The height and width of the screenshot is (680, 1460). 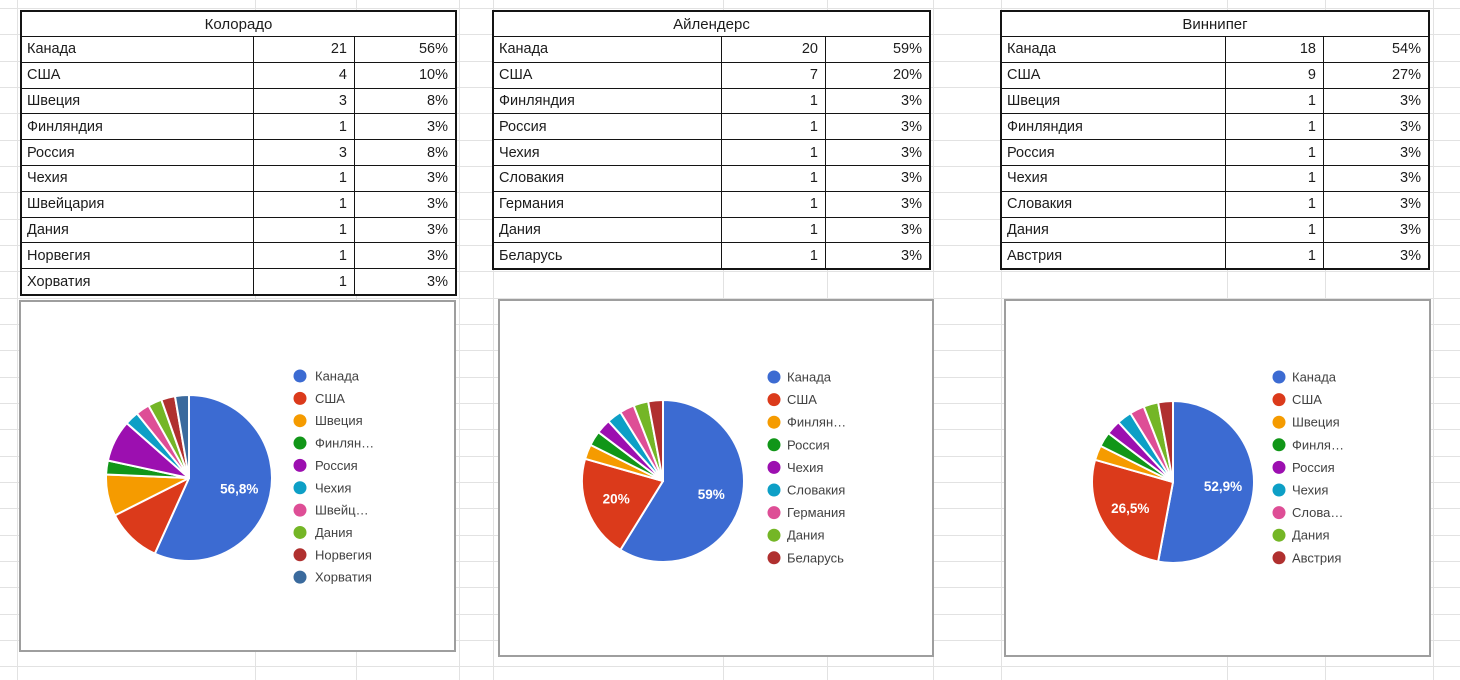 I want to click on country-cell: Хорватия, so click(x=59, y=281).